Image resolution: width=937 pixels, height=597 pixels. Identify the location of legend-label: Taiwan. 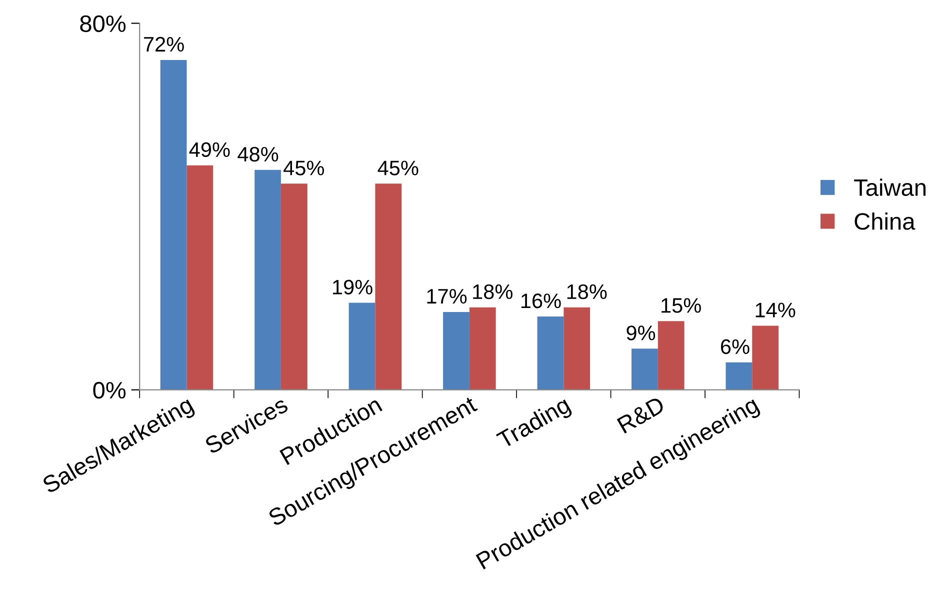
(890, 187).